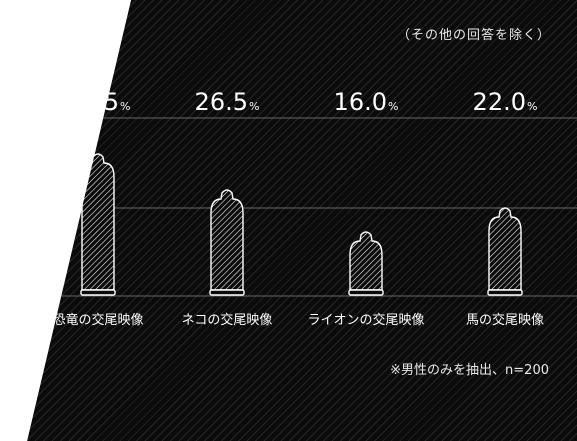 The height and width of the screenshot is (441, 577). Describe the element at coordinates (227, 320) in the screenshot. I see `category-label-2: ネコの交尾映像` at that location.